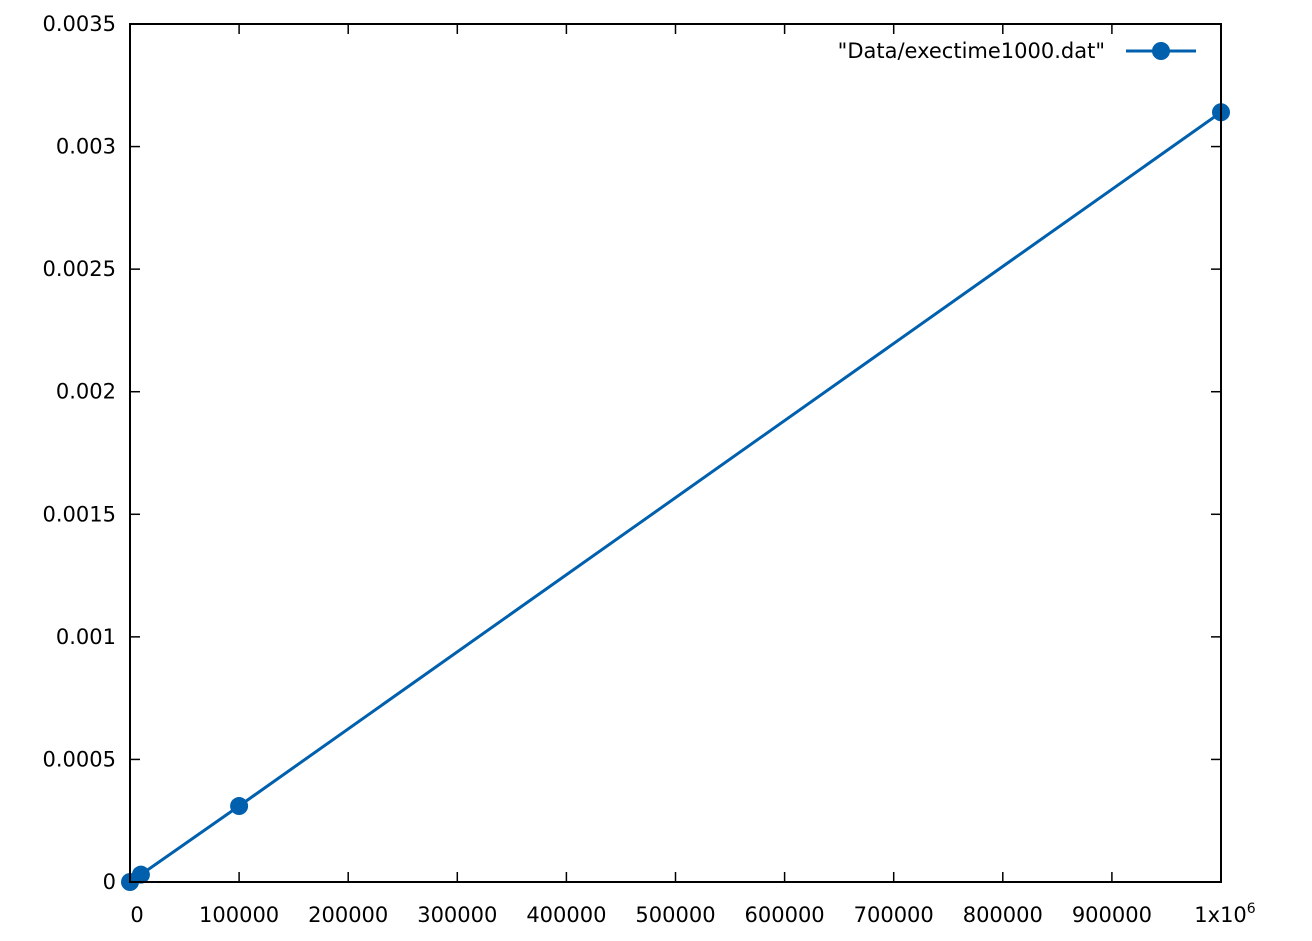 The image size is (1312, 941). Describe the element at coordinates (457, 915) in the screenshot. I see `x-tick-label: 300000` at that location.